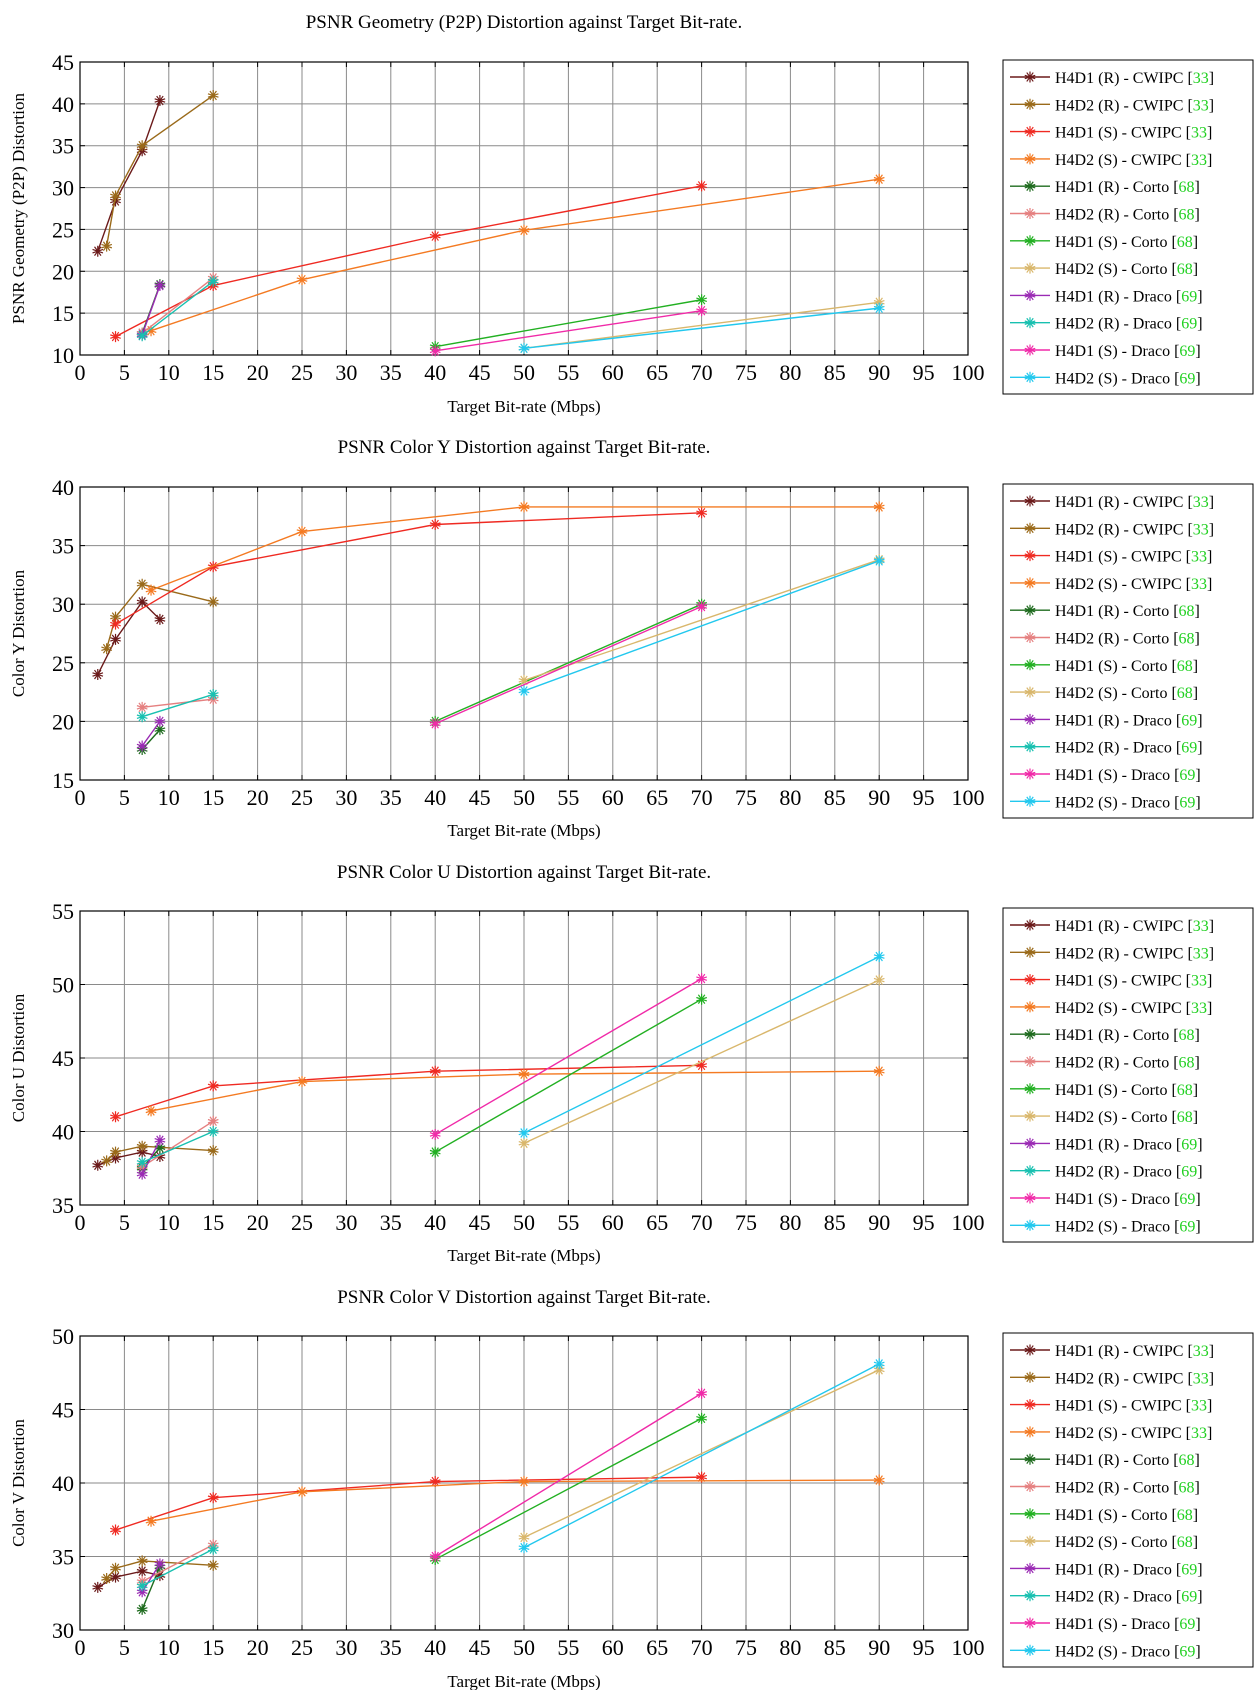 Image resolution: width=1257 pixels, height=1690 pixels. I want to click on series-h4d1-s-cwipc, so click(409, 261).